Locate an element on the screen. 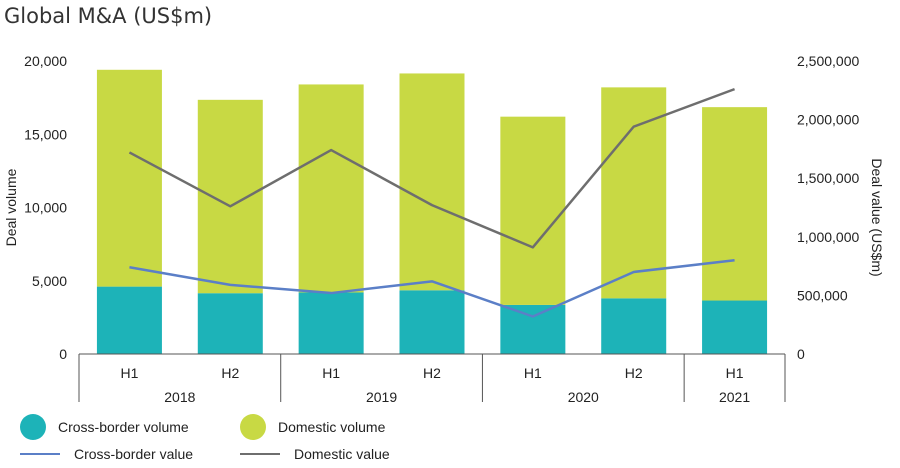  y2-tick-label: 500,000 is located at coordinates (822, 295).